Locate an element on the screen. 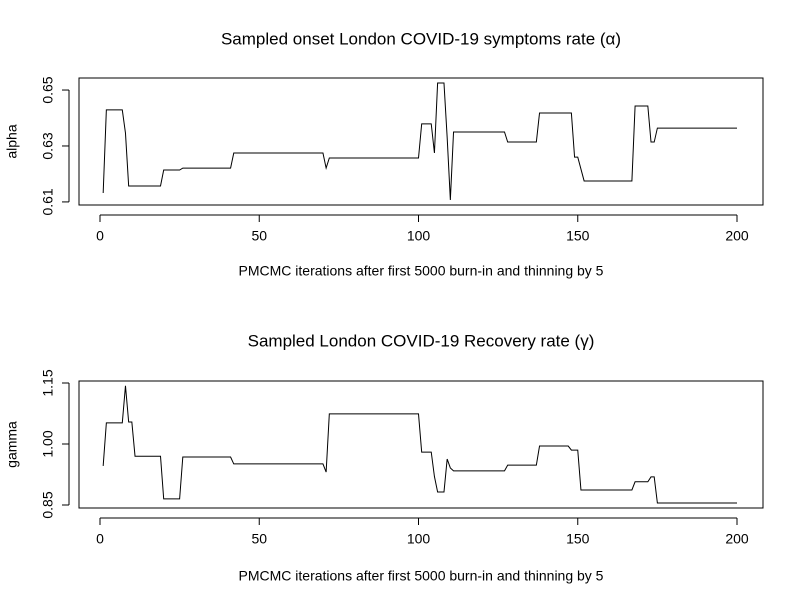  y-tick-label: 0.85 is located at coordinates (48, 504).